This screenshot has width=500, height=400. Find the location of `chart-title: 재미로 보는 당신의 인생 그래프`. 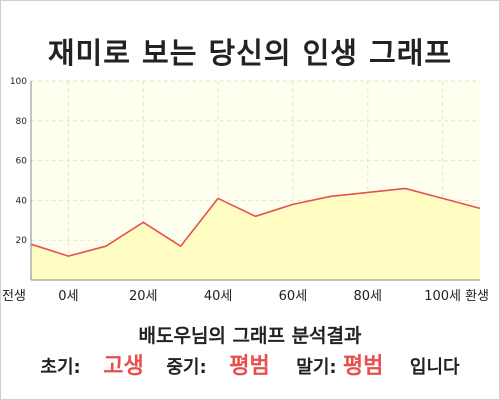

chart-title: 재미로 보는 당신의 인생 그래프 is located at coordinates (250, 53).